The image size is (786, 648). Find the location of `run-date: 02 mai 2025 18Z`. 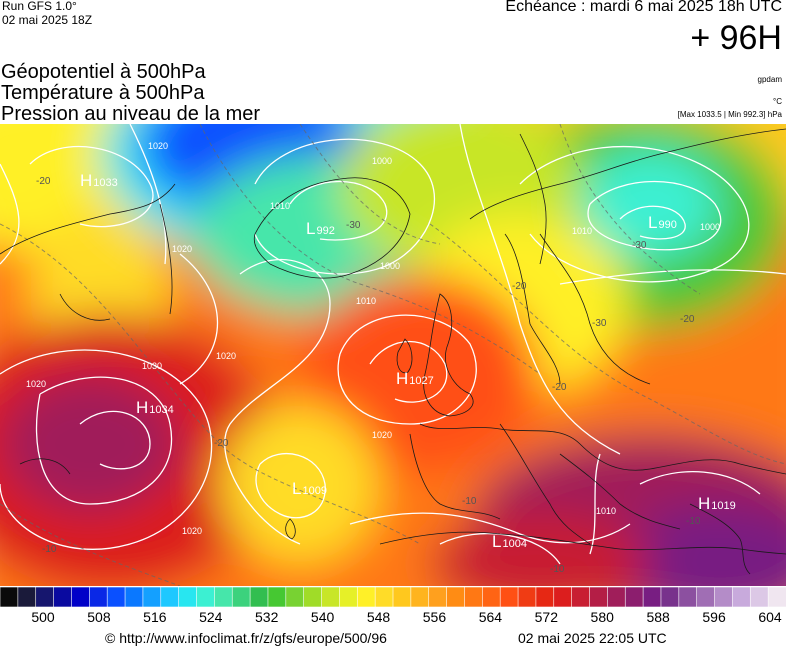

run-date: 02 mai 2025 18Z is located at coordinates (47, 20).